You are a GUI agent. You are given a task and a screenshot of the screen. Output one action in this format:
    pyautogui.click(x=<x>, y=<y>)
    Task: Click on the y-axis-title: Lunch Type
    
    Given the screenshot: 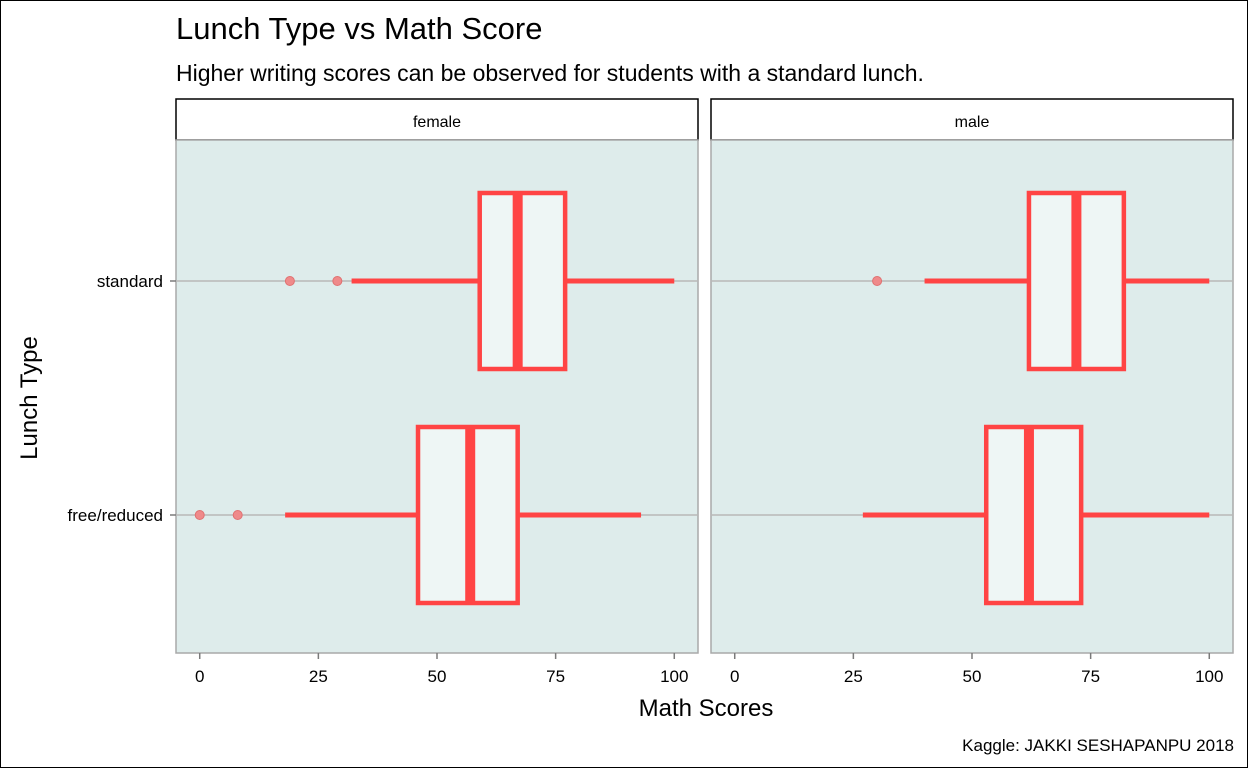 What is the action you would take?
    pyautogui.click(x=29, y=398)
    